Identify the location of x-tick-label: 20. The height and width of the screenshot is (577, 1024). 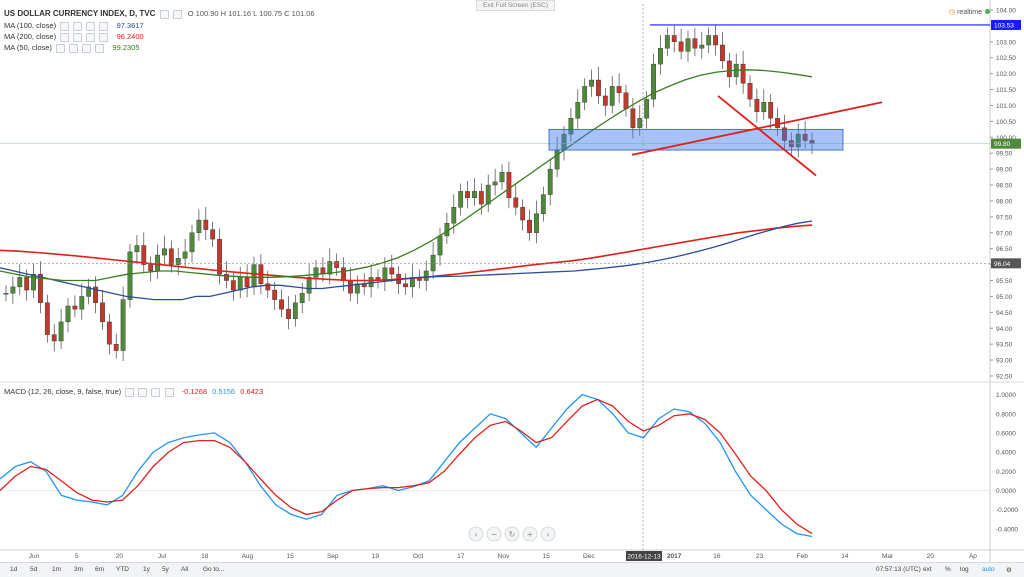
(931, 556).